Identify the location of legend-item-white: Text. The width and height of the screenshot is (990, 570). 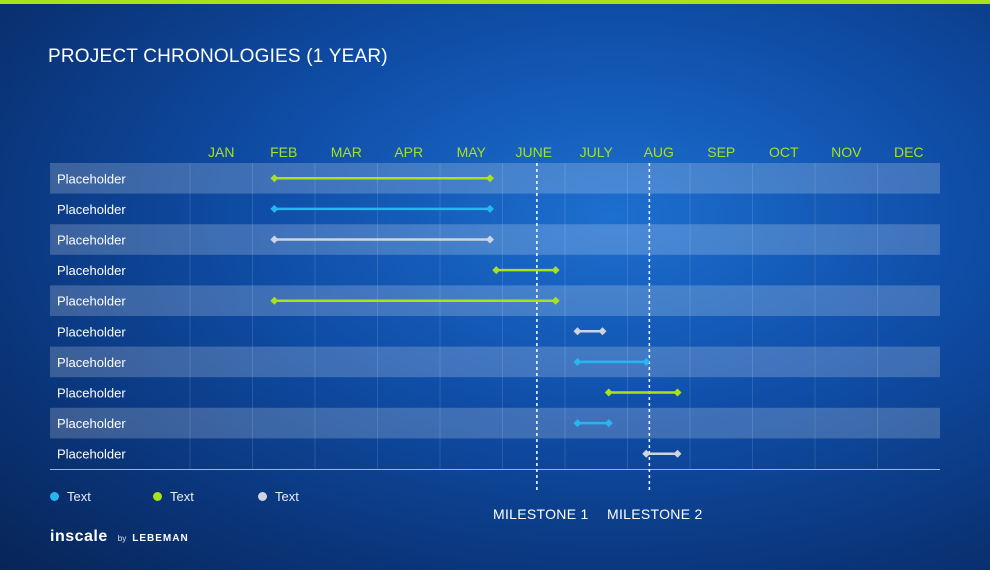
(278, 496).